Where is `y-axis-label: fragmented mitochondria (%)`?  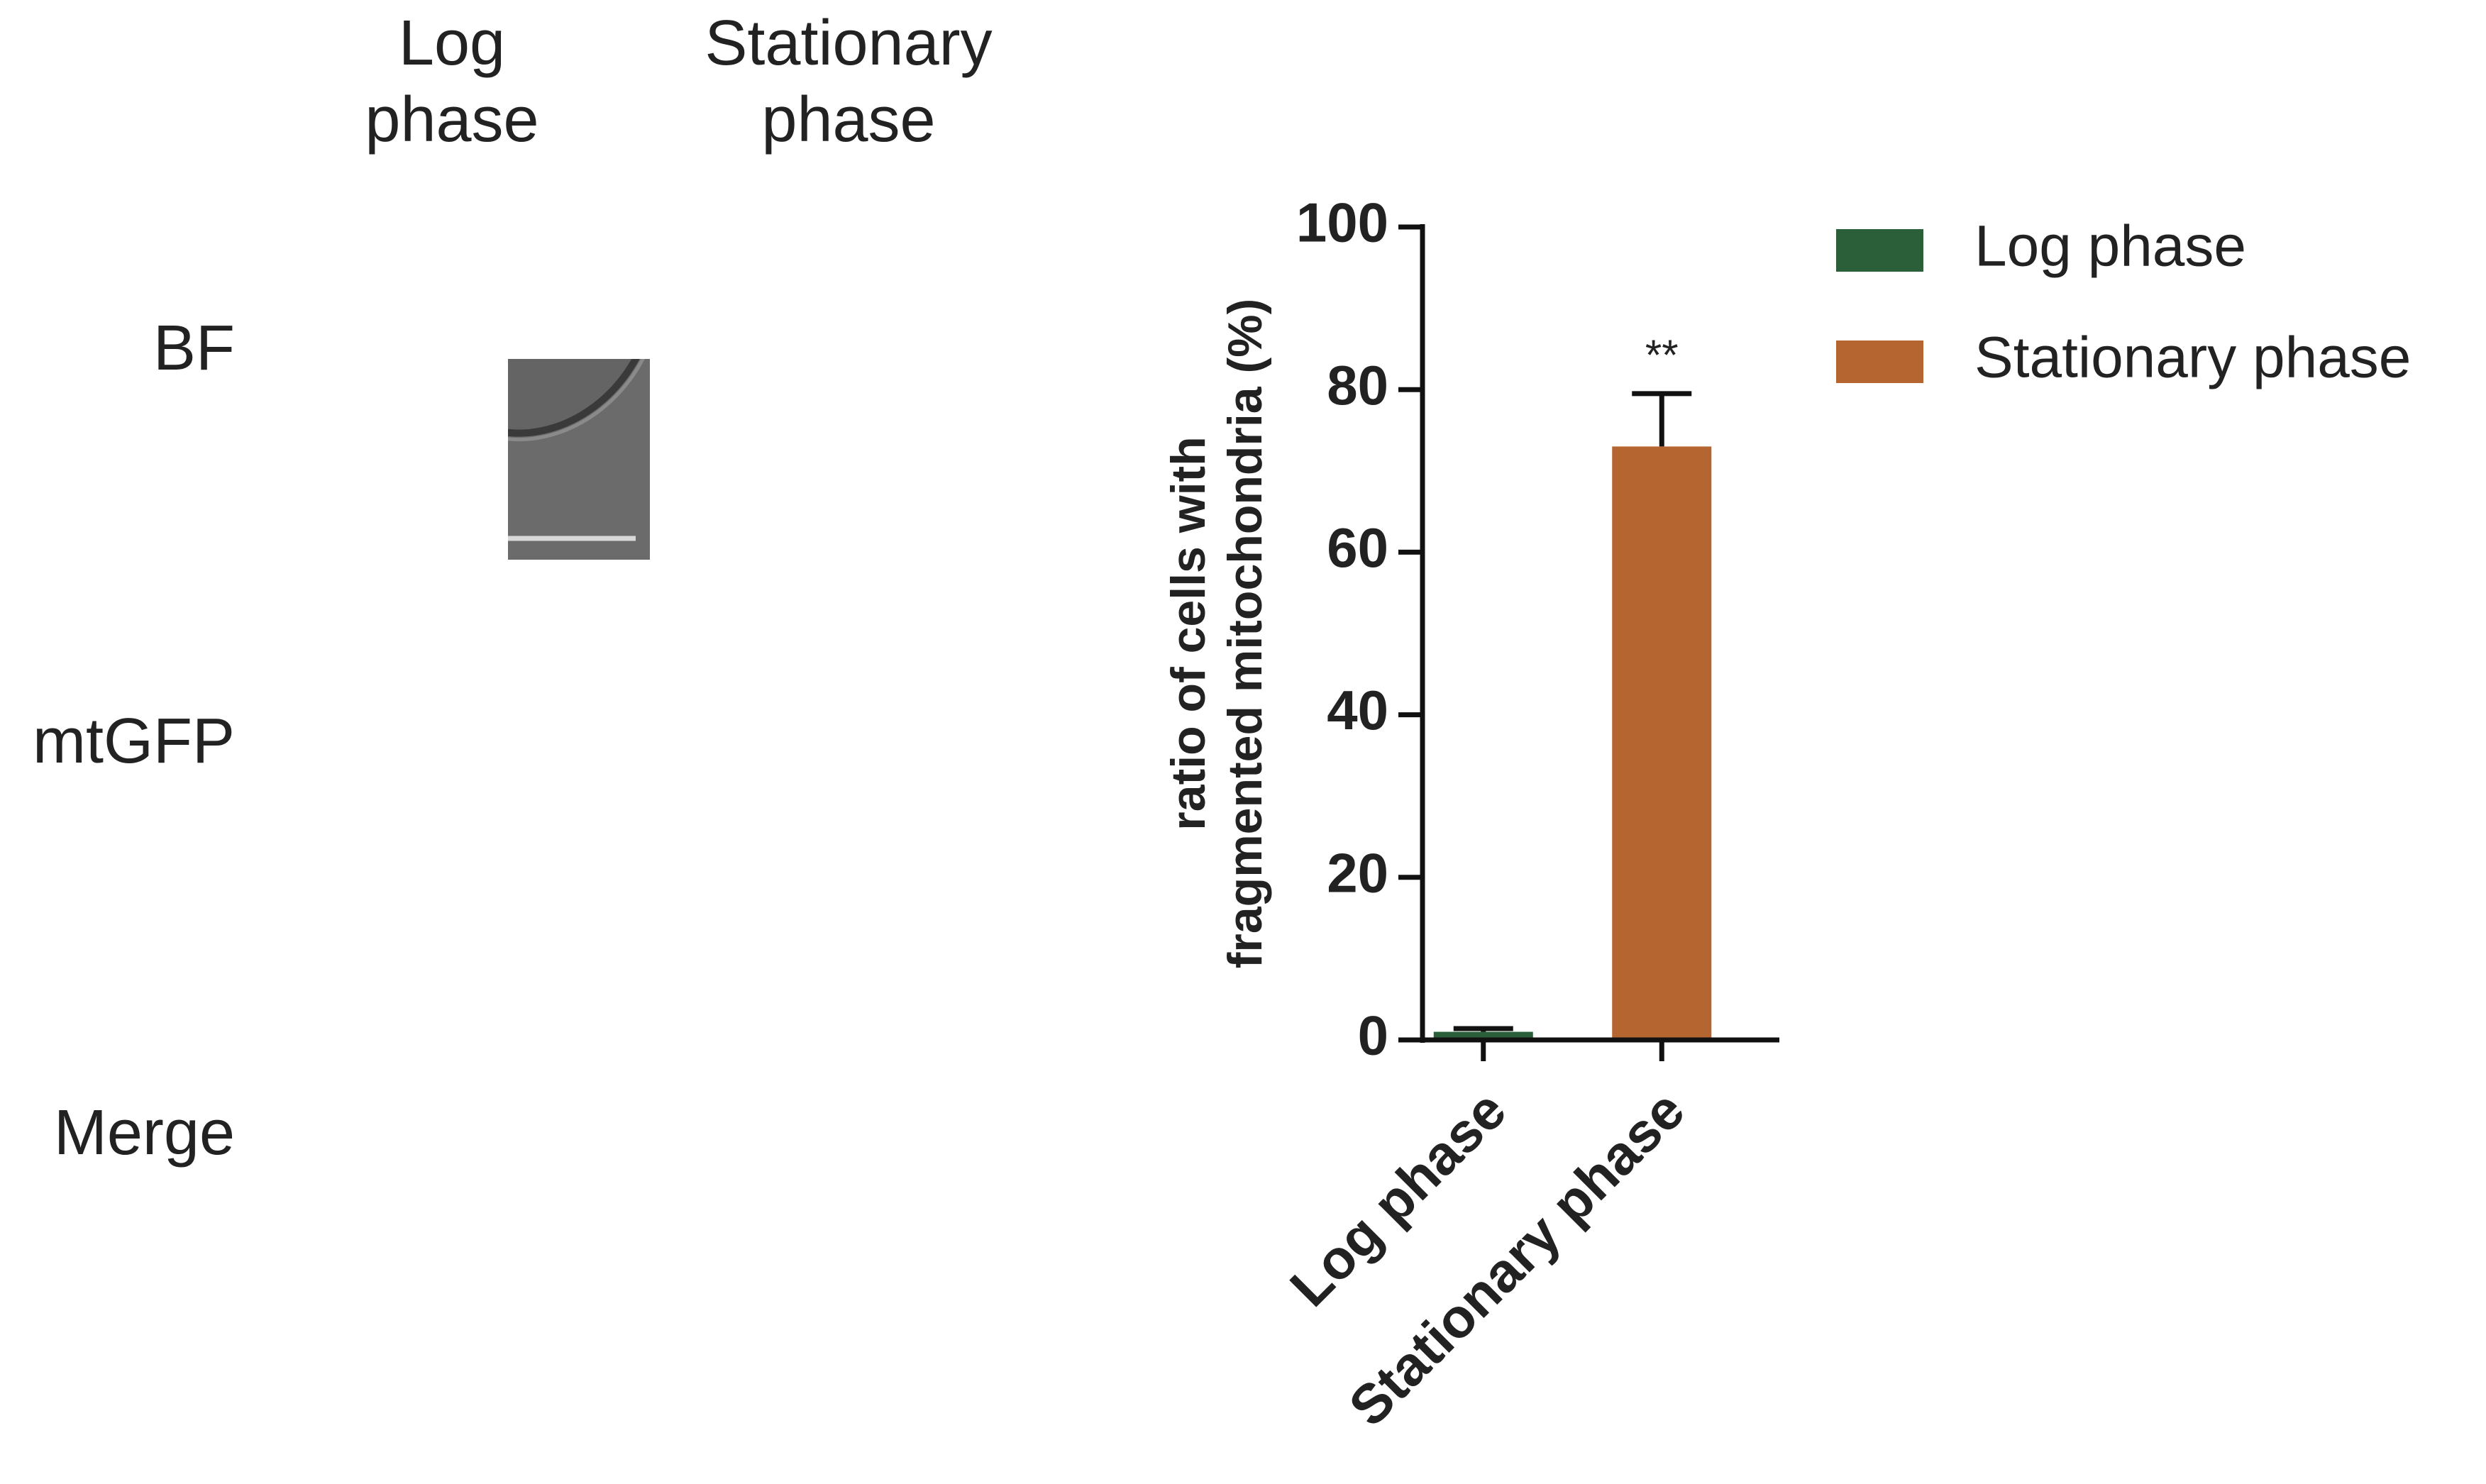 y-axis-label: fragmented mitochondria (%) is located at coordinates (1245, 634).